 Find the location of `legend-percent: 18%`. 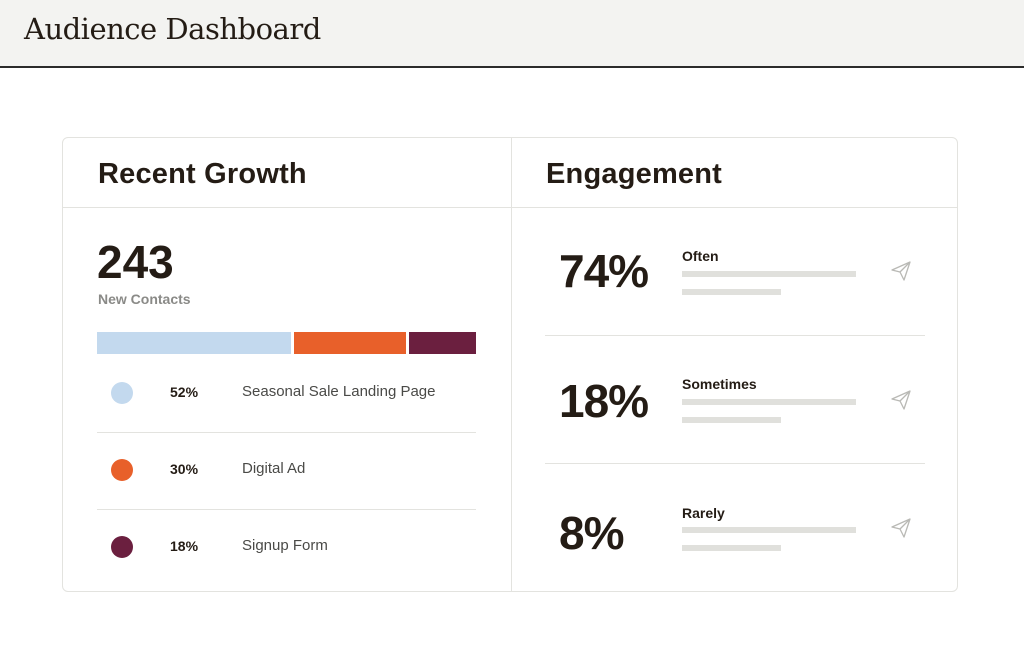

legend-percent: 18% is located at coordinates (184, 546).